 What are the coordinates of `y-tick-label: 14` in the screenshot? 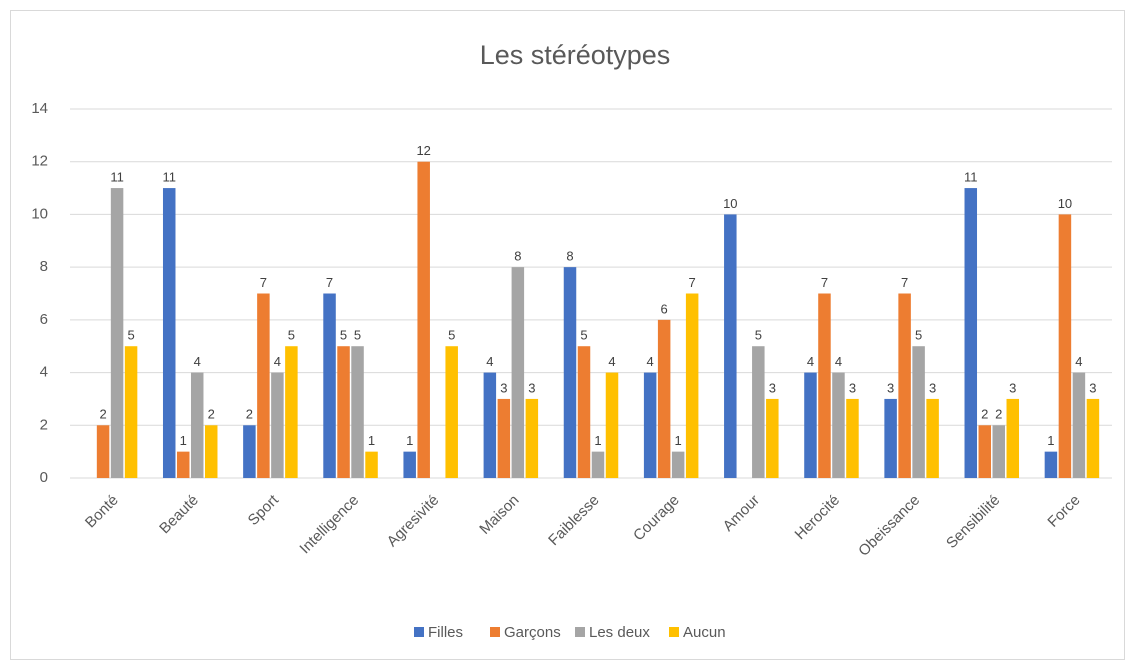 It's located at (39, 108).